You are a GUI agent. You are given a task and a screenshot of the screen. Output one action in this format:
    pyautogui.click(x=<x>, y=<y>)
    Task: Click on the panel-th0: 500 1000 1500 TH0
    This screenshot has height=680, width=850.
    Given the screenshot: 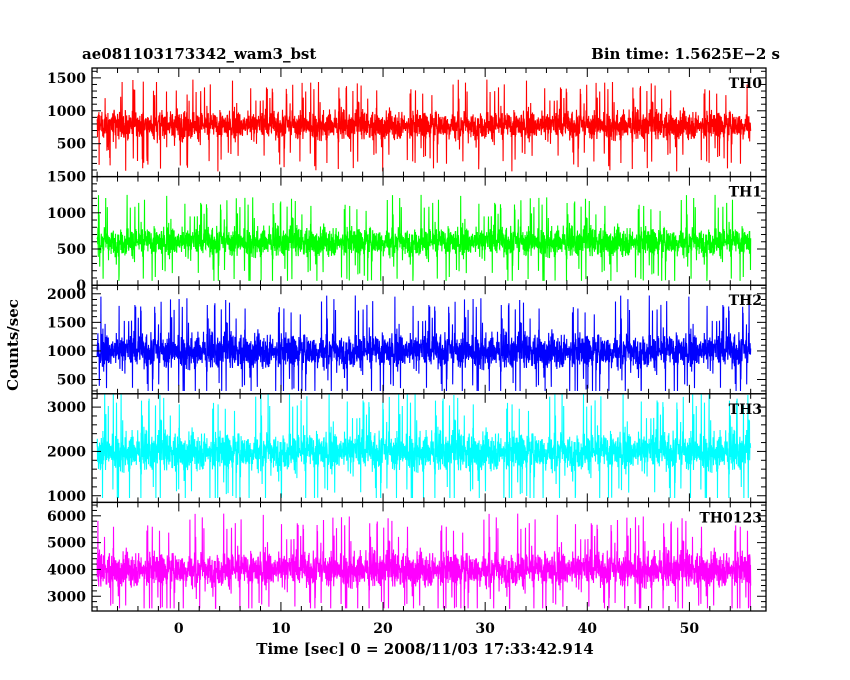 What is the action you would take?
    pyautogui.click(x=407, y=122)
    